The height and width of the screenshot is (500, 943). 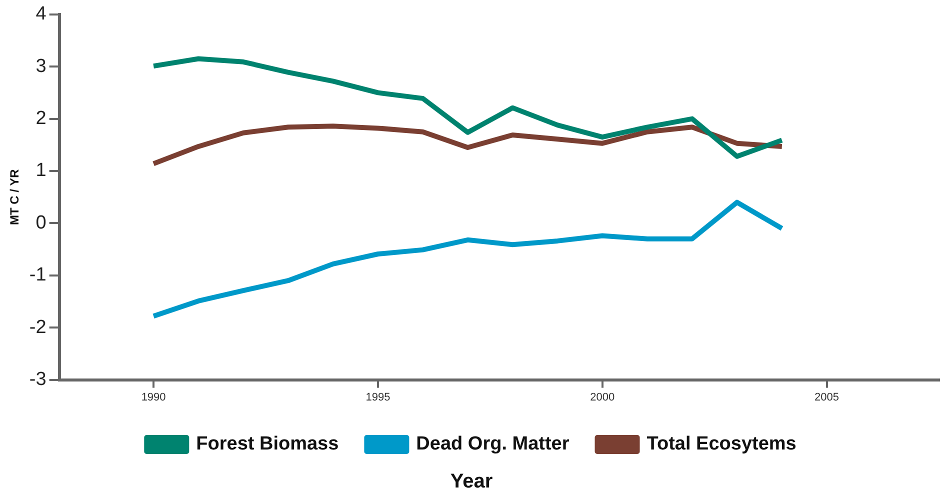 What do you see at coordinates (493, 444) in the screenshot?
I see `legend-label: Dead Org. Matter` at bounding box center [493, 444].